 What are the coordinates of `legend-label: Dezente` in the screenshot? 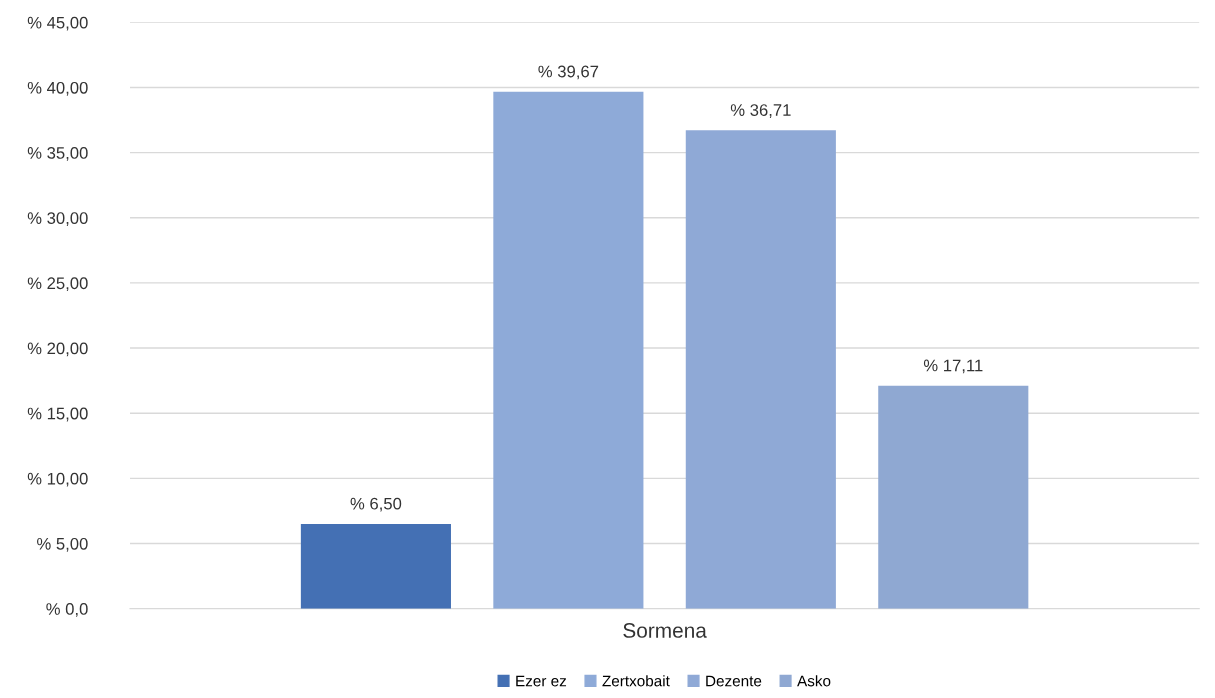 It's located at (734, 681).